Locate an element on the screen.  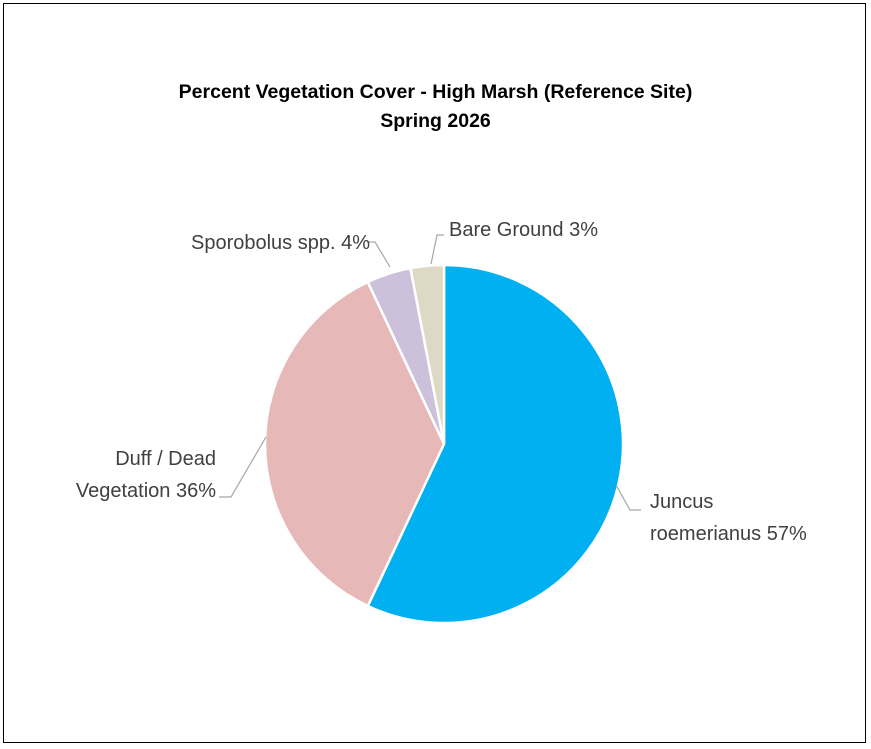
chart-subtitle: Spring 2026 is located at coordinates (435, 121).